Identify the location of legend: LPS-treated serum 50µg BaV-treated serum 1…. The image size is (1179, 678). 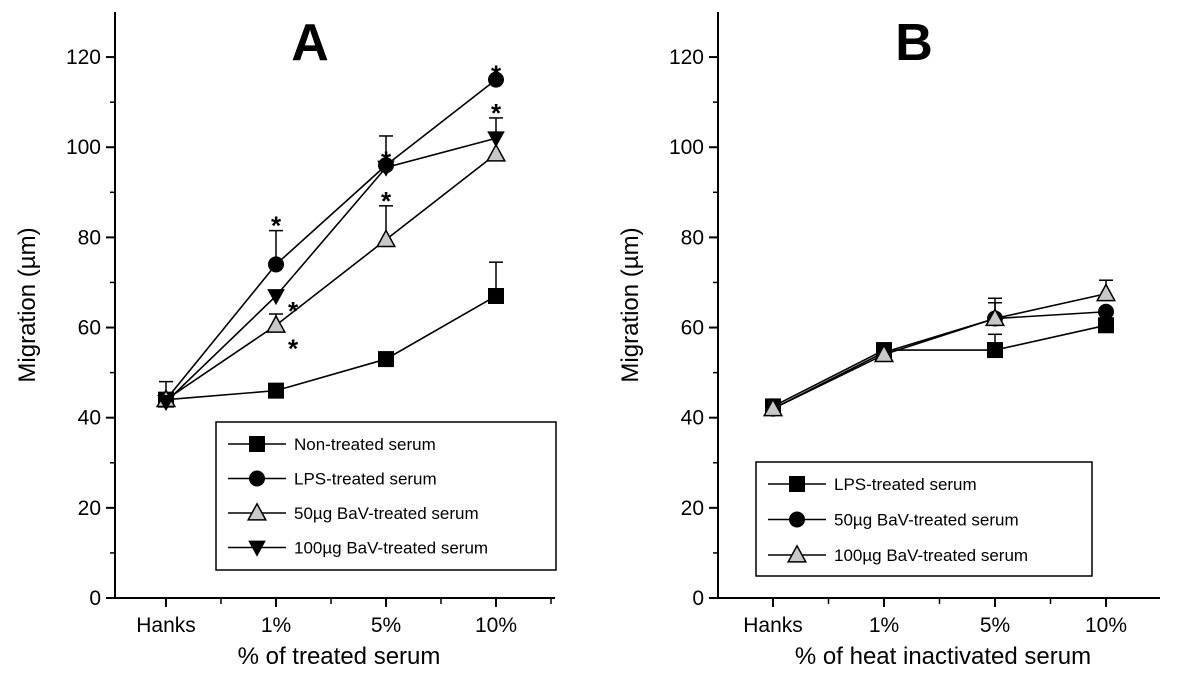
(924, 519).